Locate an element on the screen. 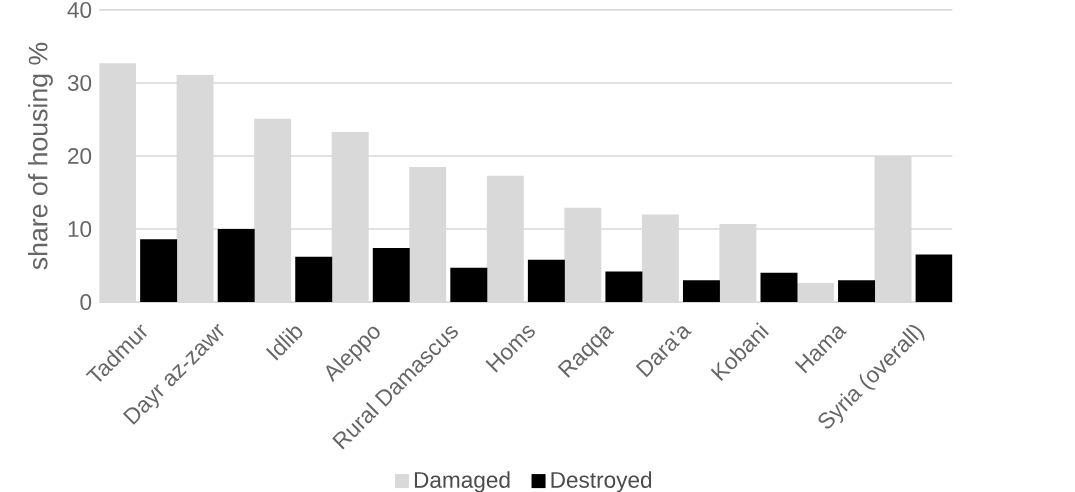 Image resolution: width=1075 pixels, height=492 pixels. y-tick-label: 20 is located at coordinates (80, 156).